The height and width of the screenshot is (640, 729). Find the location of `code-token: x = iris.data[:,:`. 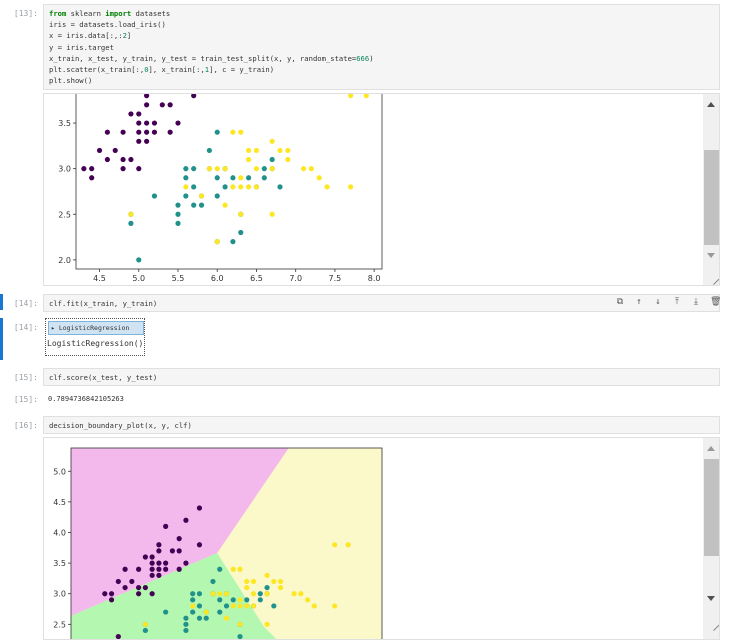

code-token: x = iris.data[:,: is located at coordinates (86, 36).